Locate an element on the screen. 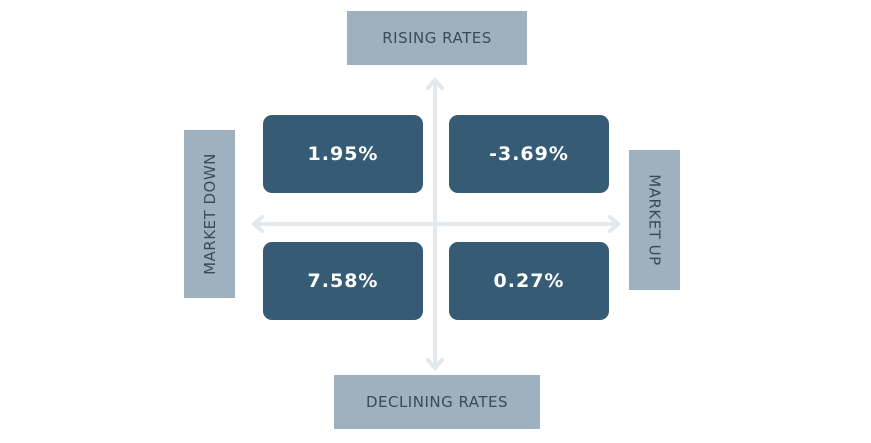 The image size is (871, 443). quadrant-declining-rates-market-down: 7.58% is located at coordinates (343, 281).